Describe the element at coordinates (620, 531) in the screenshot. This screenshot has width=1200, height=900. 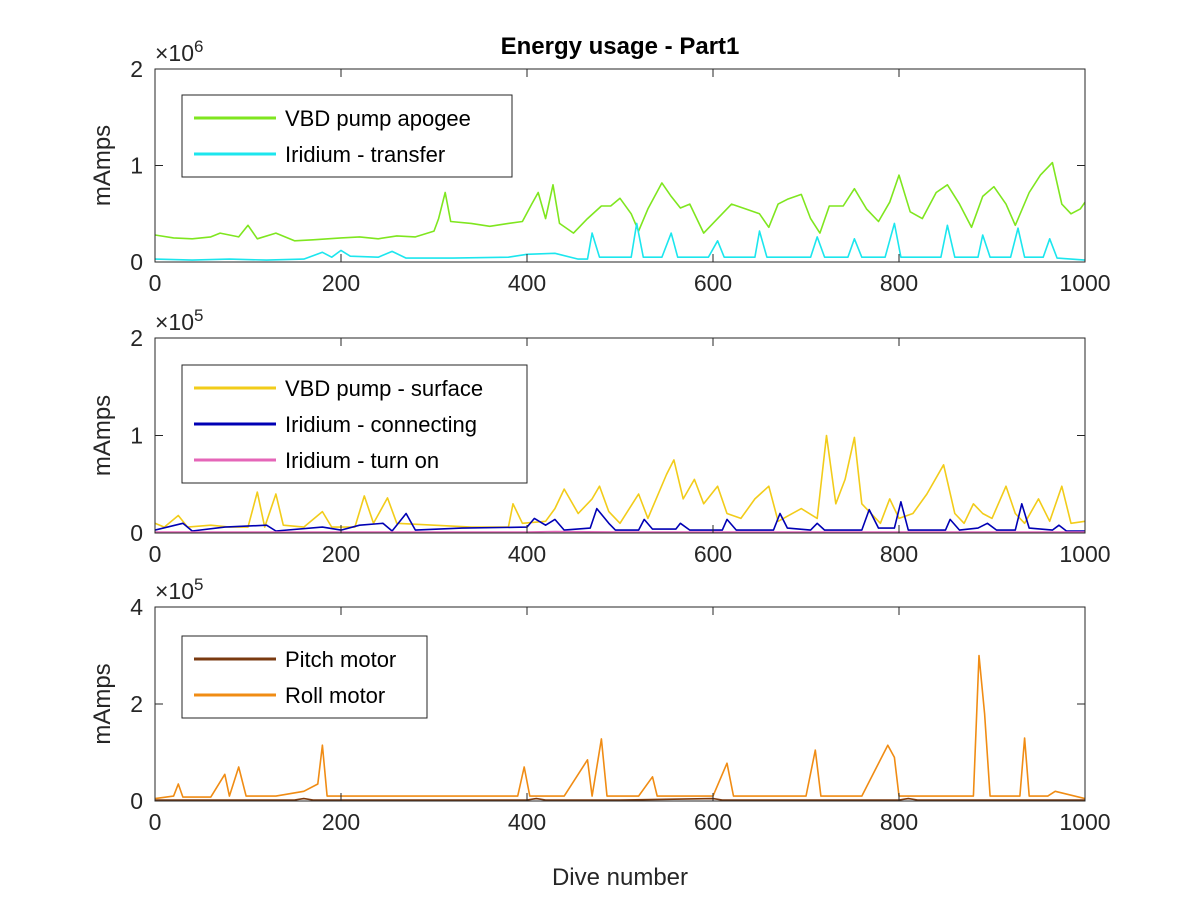
I see `series-line-iridium-turn-on` at that location.